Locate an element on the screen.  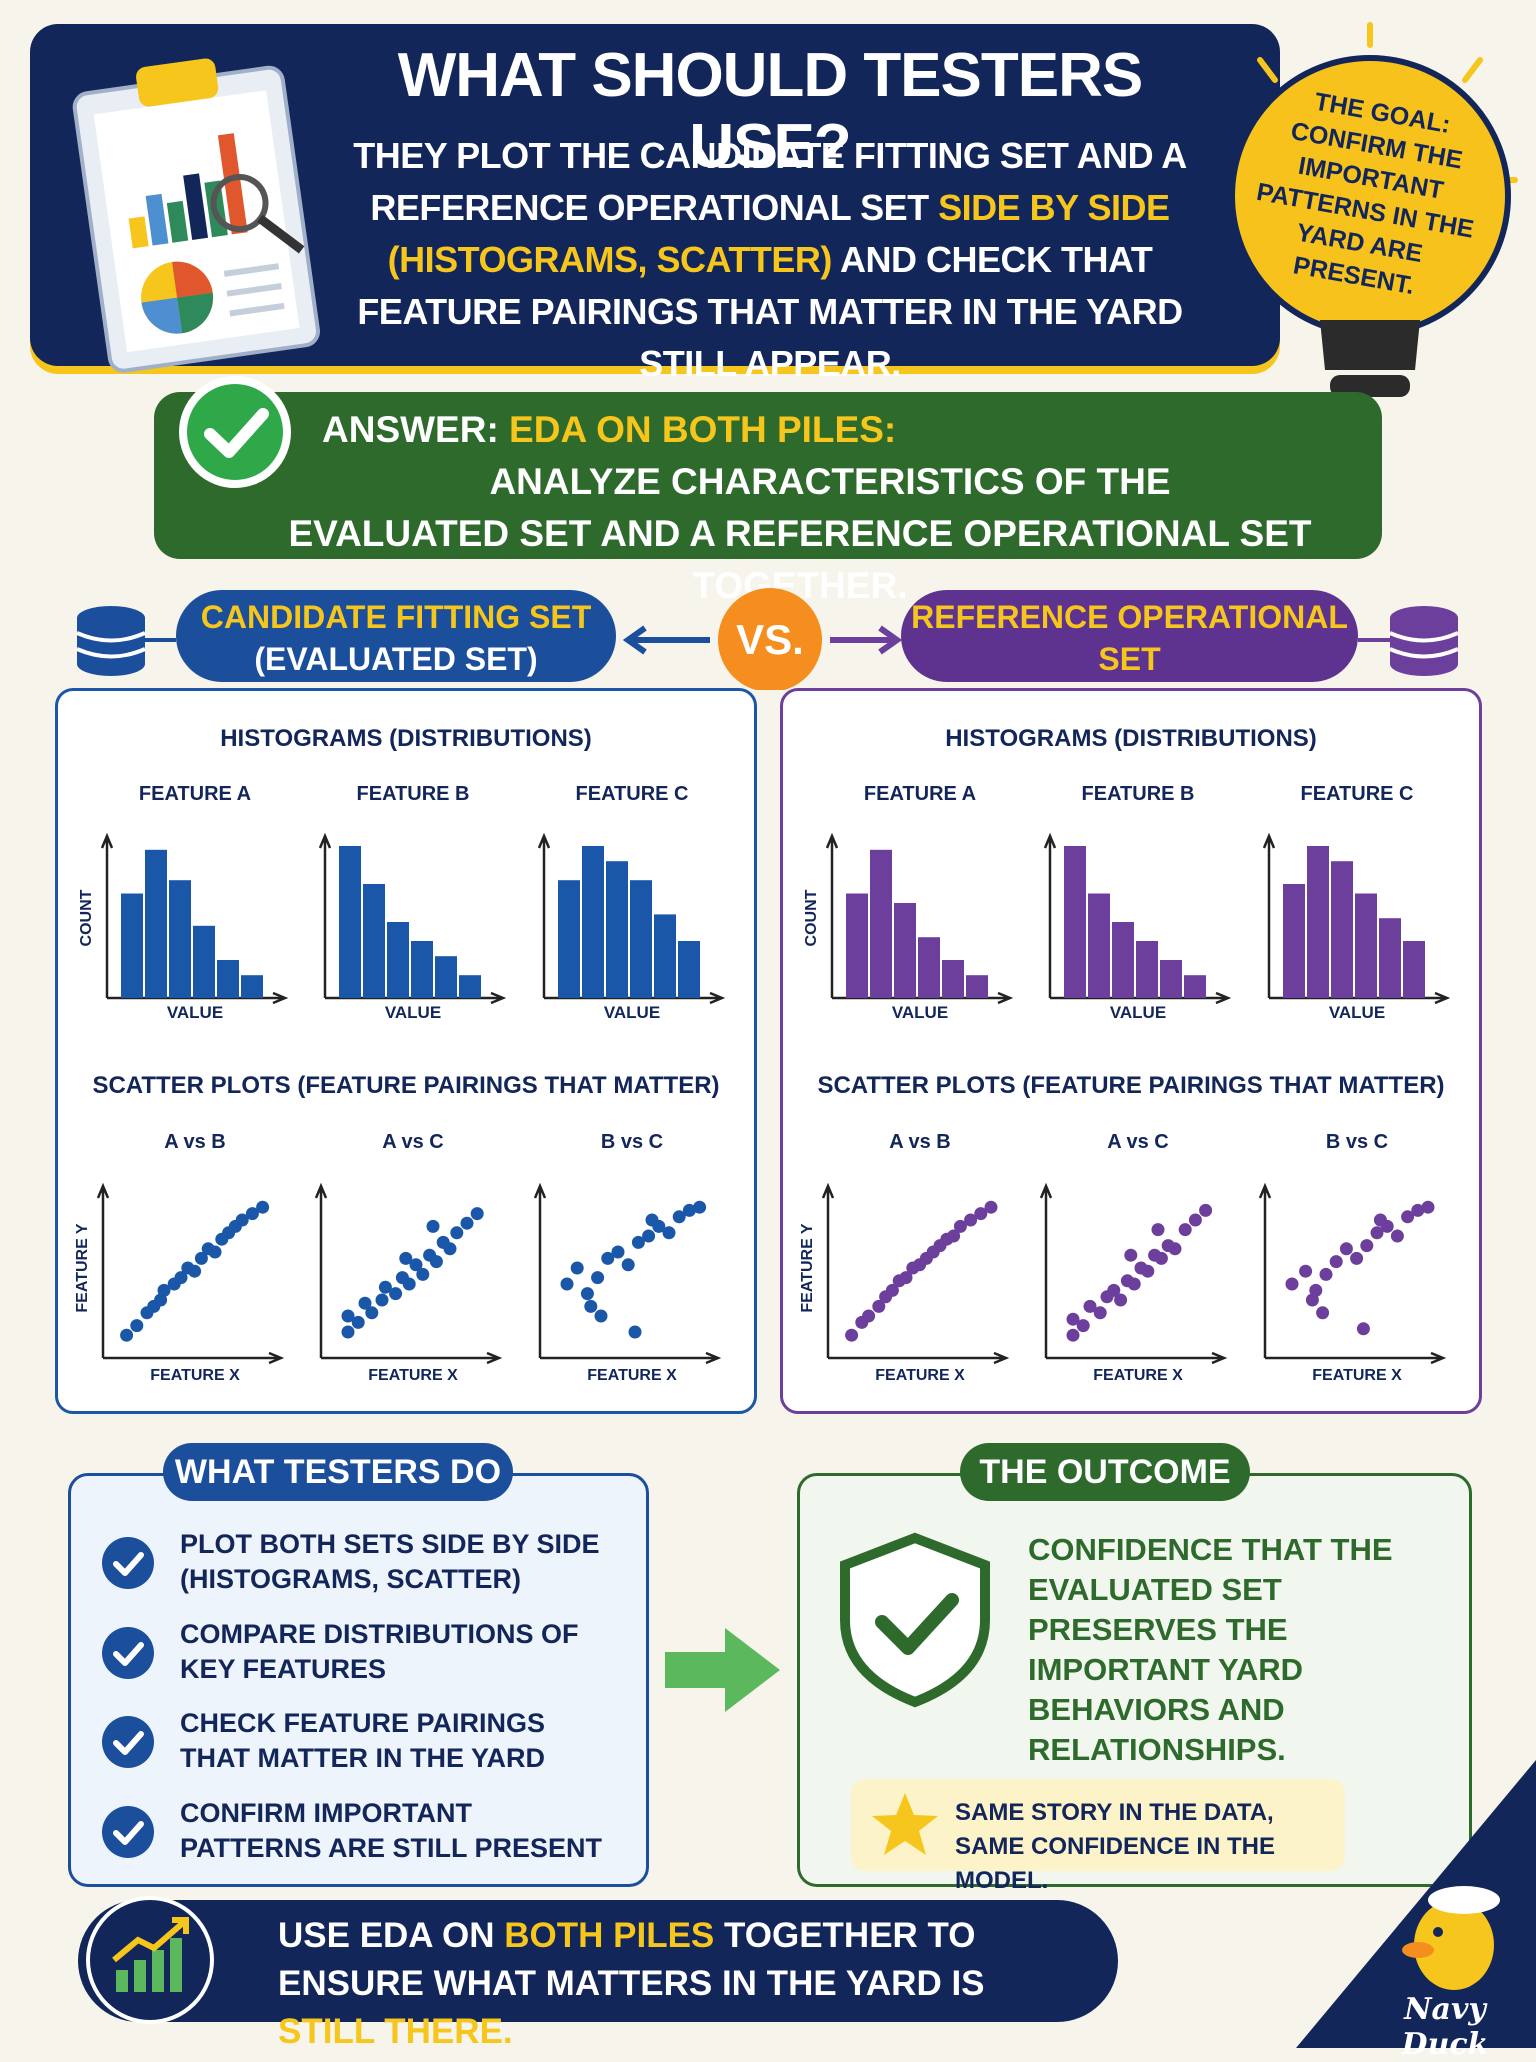
footer-box is located at coordinates (598, 1961).